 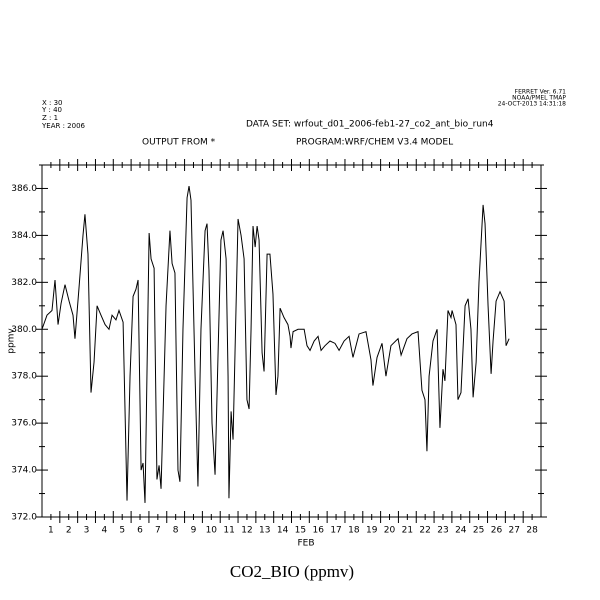 I want to click on y-tick-label: 380.0, so click(x=24, y=330).